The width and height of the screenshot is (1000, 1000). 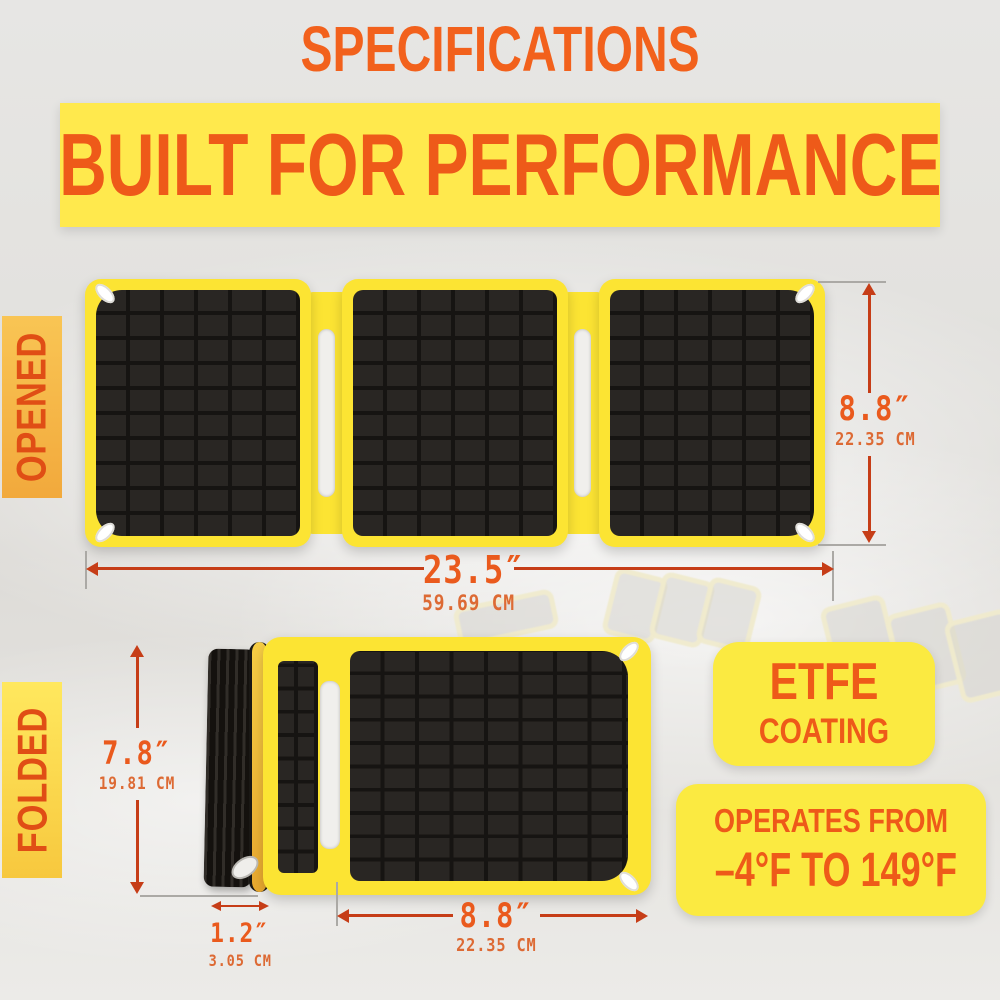 What do you see at coordinates (137, 753) in the screenshot?
I see `folded-height-inches: 7.8″` at bounding box center [137, 753].